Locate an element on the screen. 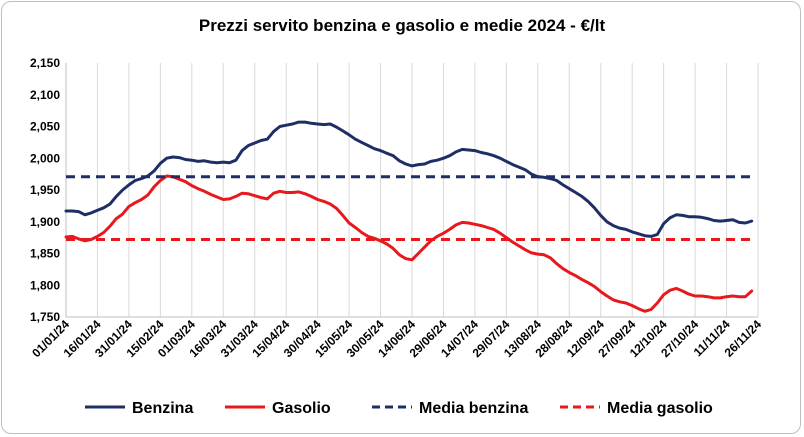  legend-label-2: Media benzina is located at coordinates (473, 408).